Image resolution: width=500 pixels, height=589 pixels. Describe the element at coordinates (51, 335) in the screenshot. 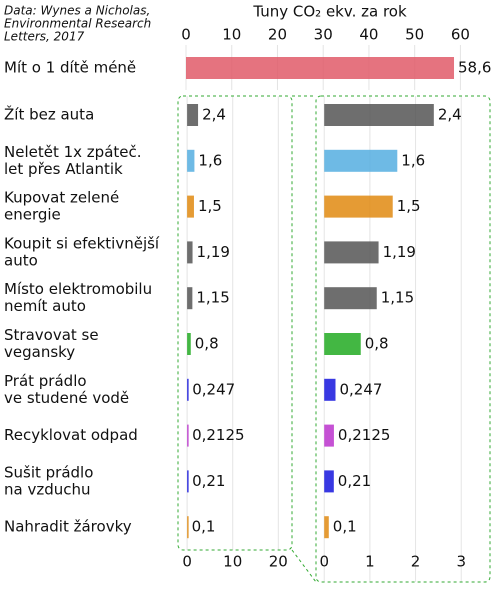

I see `category-label: Stravovat se` at that location.